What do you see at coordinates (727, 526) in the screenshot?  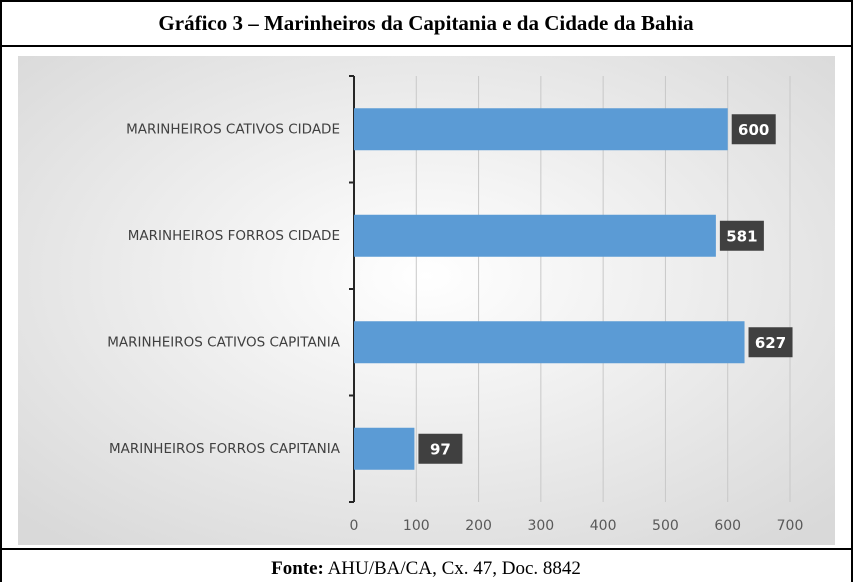 I see `x-tick-label: 600` at bounding box center [727, 526].